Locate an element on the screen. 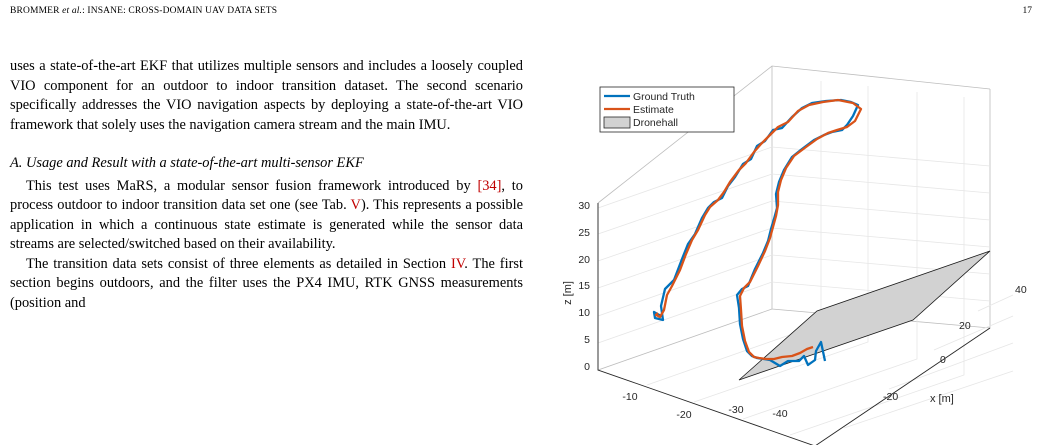 Image resolution: width=1042 pixels, height=445 pixels. z-tick-label: 5 is located at coordinates (587, 340).